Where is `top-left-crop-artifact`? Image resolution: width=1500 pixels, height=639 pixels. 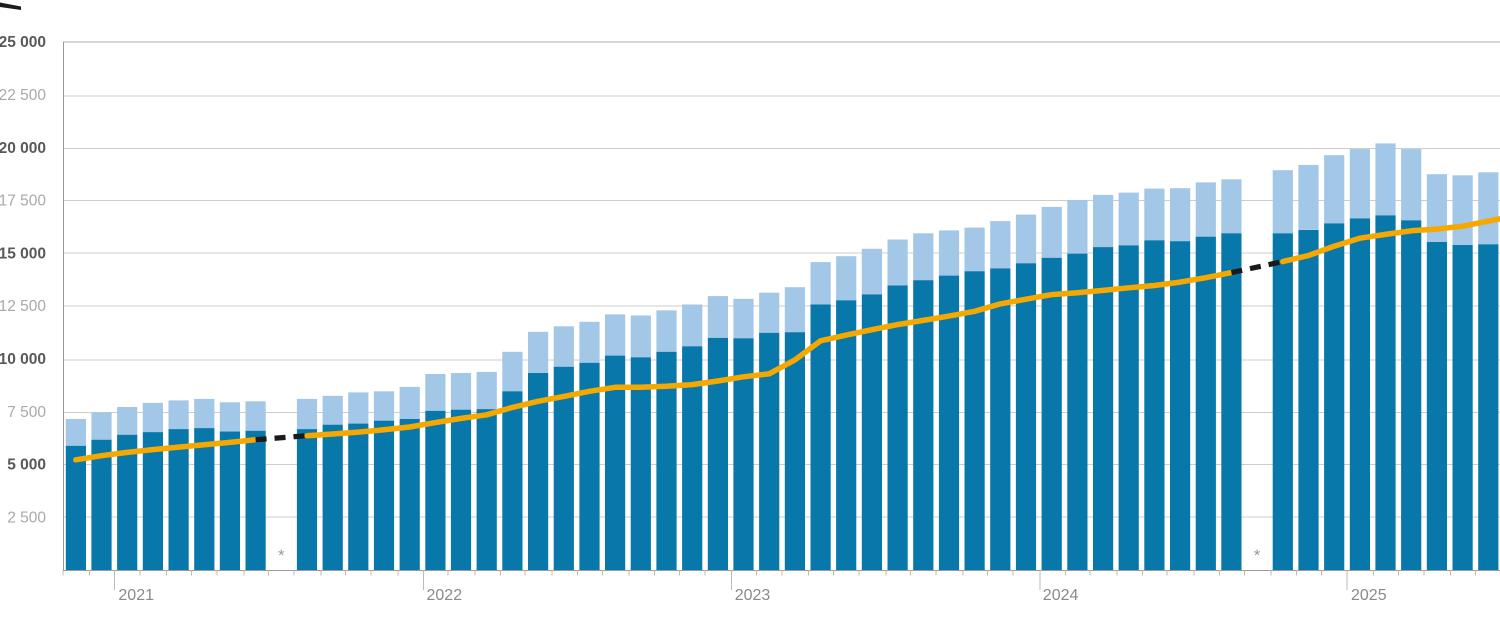 top-left-crop-artifact is located at coordinates (10, 6).